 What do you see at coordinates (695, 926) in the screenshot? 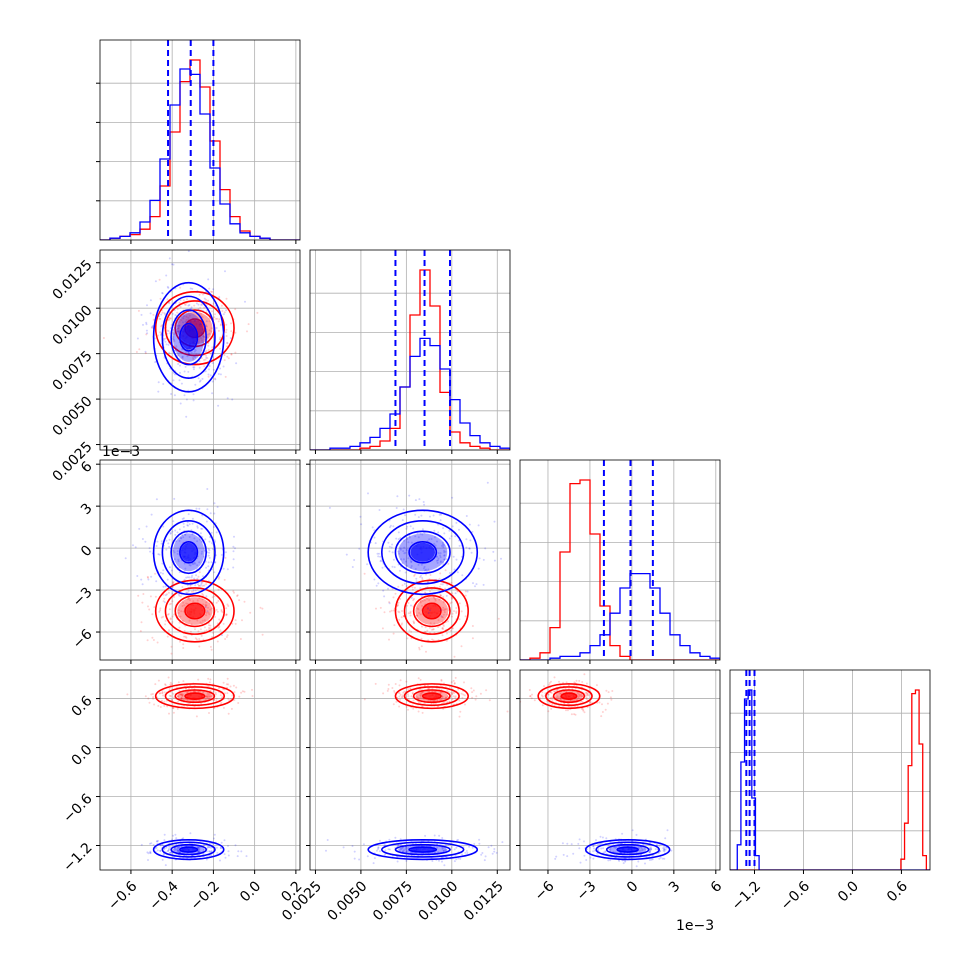
I see `x-offset-text: 1e−3` at bounding box center [695, 926].